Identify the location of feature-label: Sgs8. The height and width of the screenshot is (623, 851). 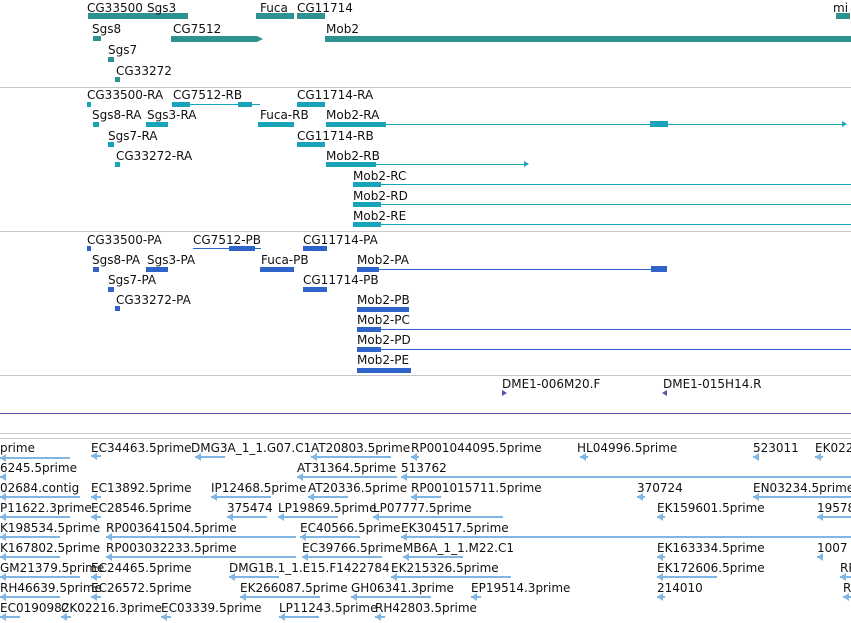
(107, 29).